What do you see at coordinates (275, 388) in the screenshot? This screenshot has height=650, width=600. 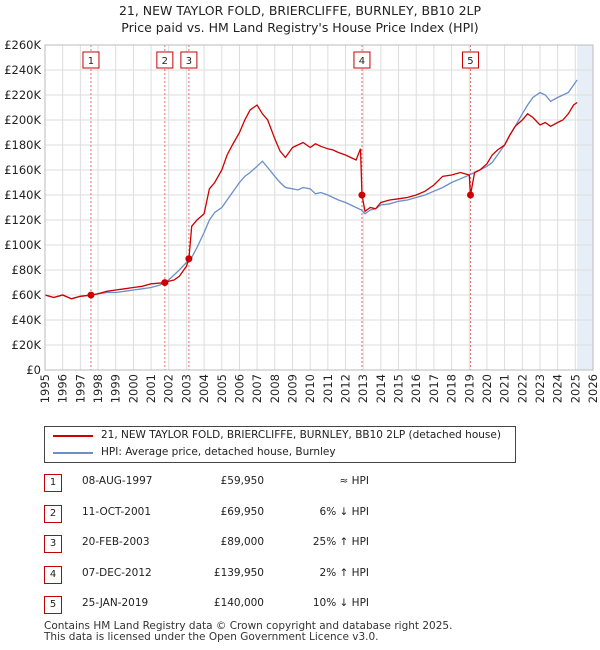 I see `x-tick-label: 2008` at bounding box center [275, 388].